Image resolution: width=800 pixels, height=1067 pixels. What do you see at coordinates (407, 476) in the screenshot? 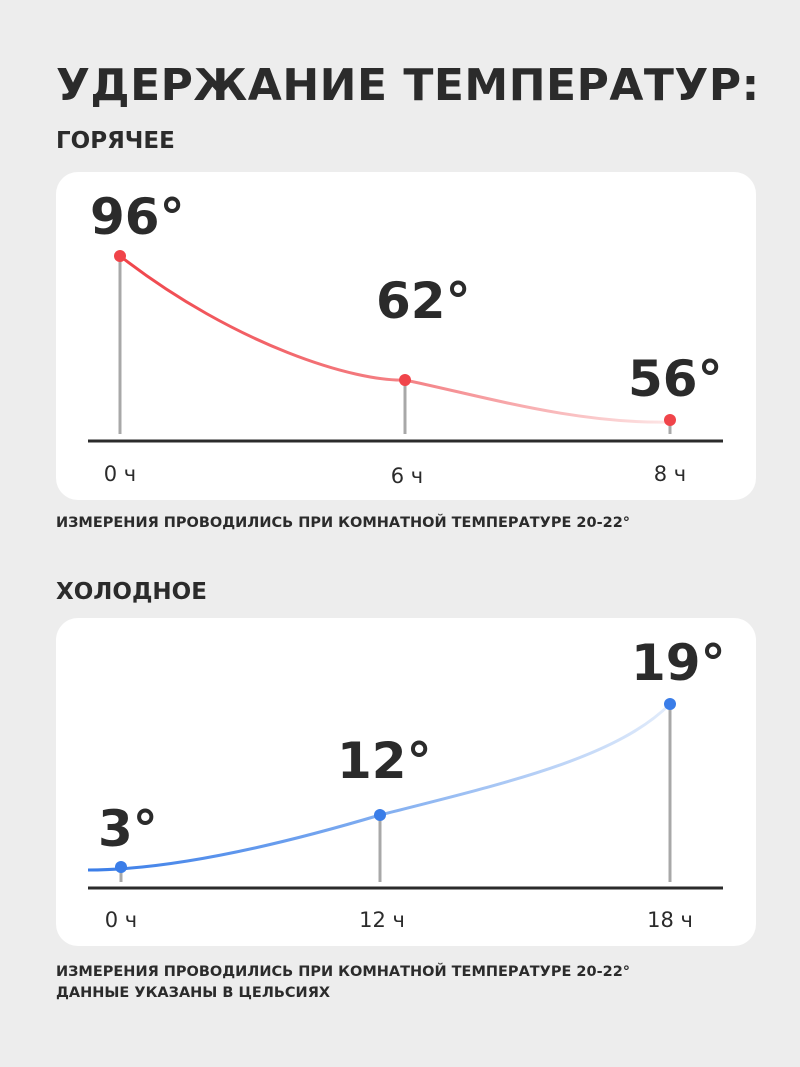
I see `hot-tick-label: 6 ч` at bounding box center [407, 476].